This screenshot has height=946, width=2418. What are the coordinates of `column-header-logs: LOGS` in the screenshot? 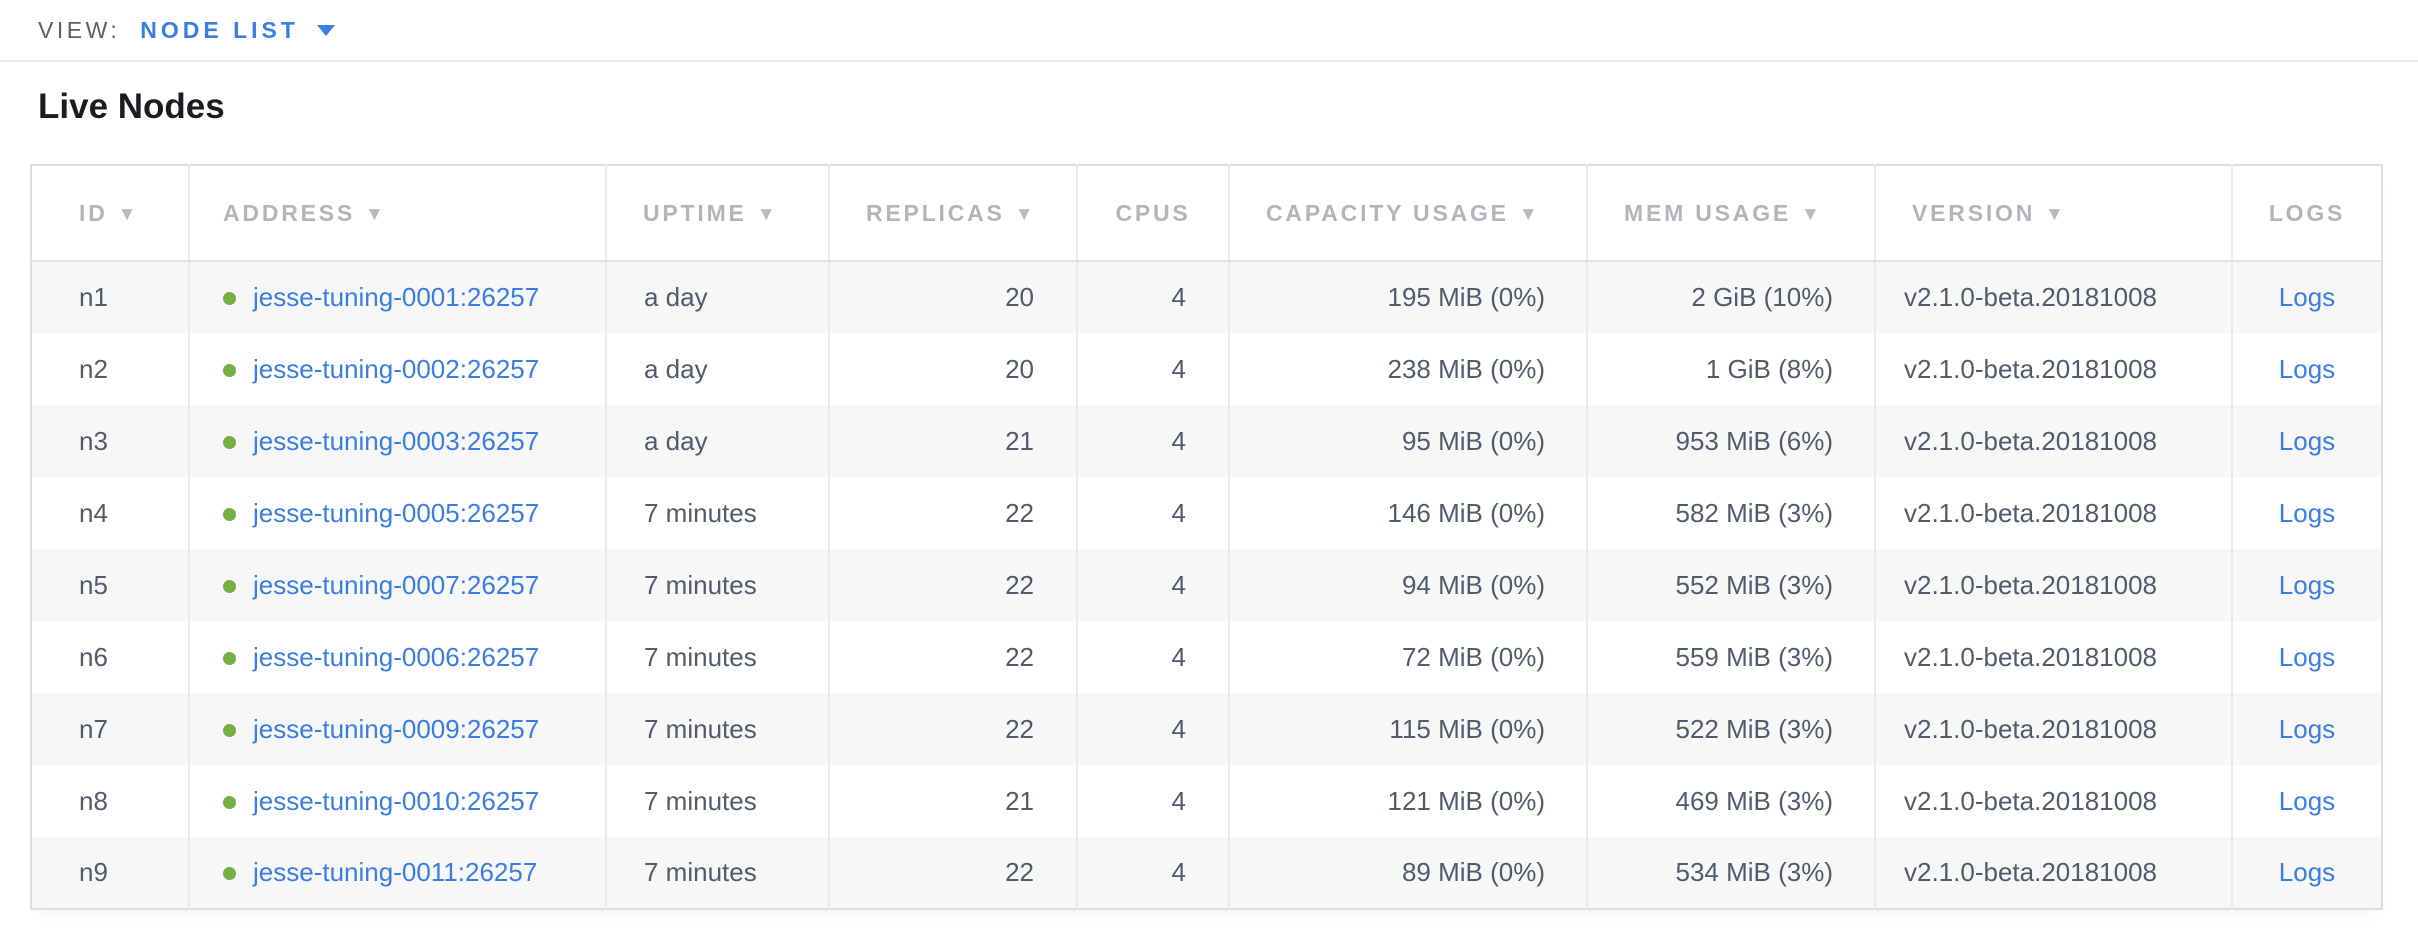 It's located at (2306, 213).